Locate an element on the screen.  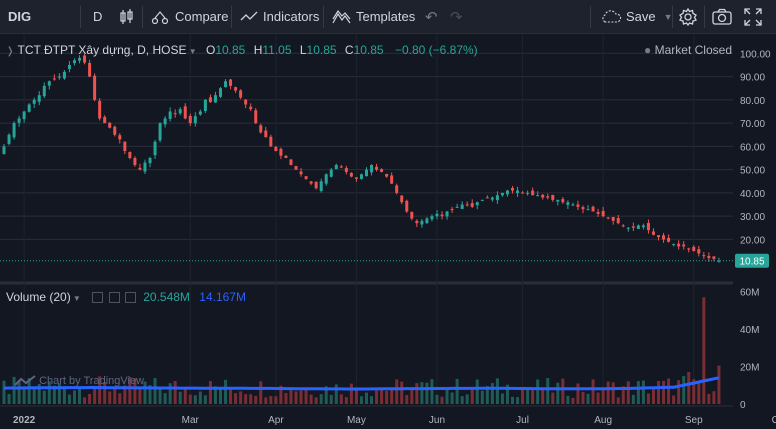
time-tick-label: Jul is located at coordinates (522, 420).